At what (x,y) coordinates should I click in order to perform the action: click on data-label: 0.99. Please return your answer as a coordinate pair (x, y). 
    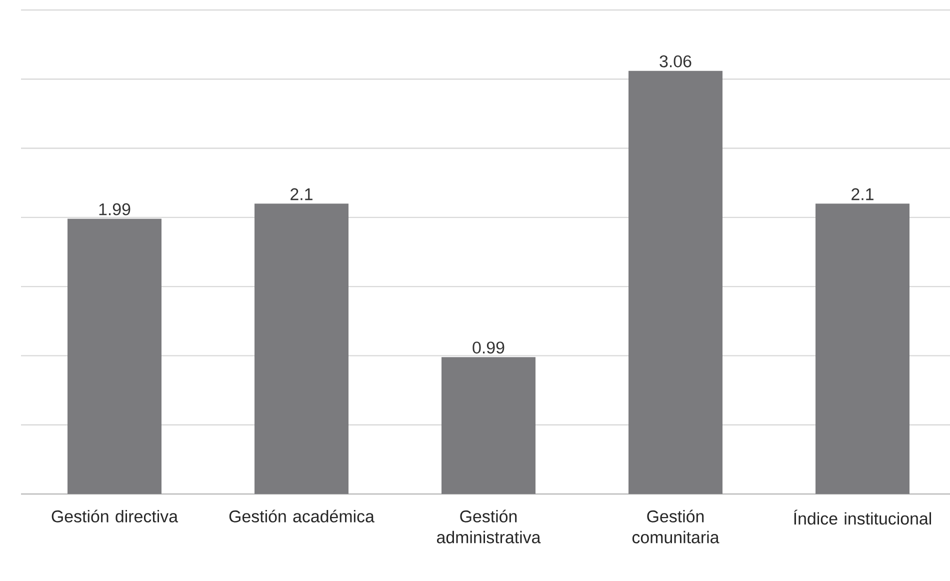
    Looking at the image, I should click on (488, 348).